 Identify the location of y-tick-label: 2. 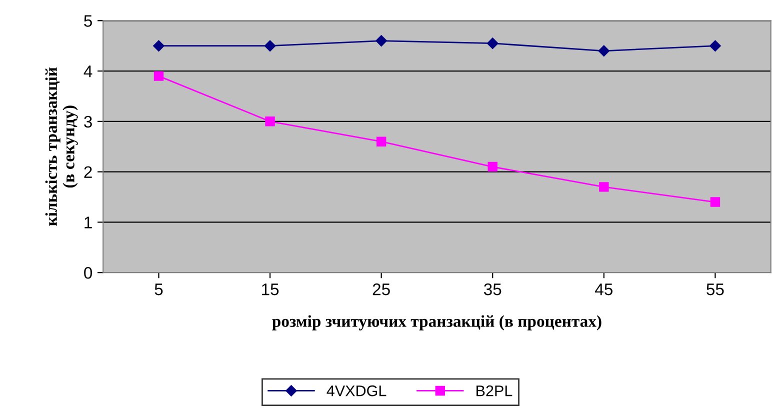
(88, 172).